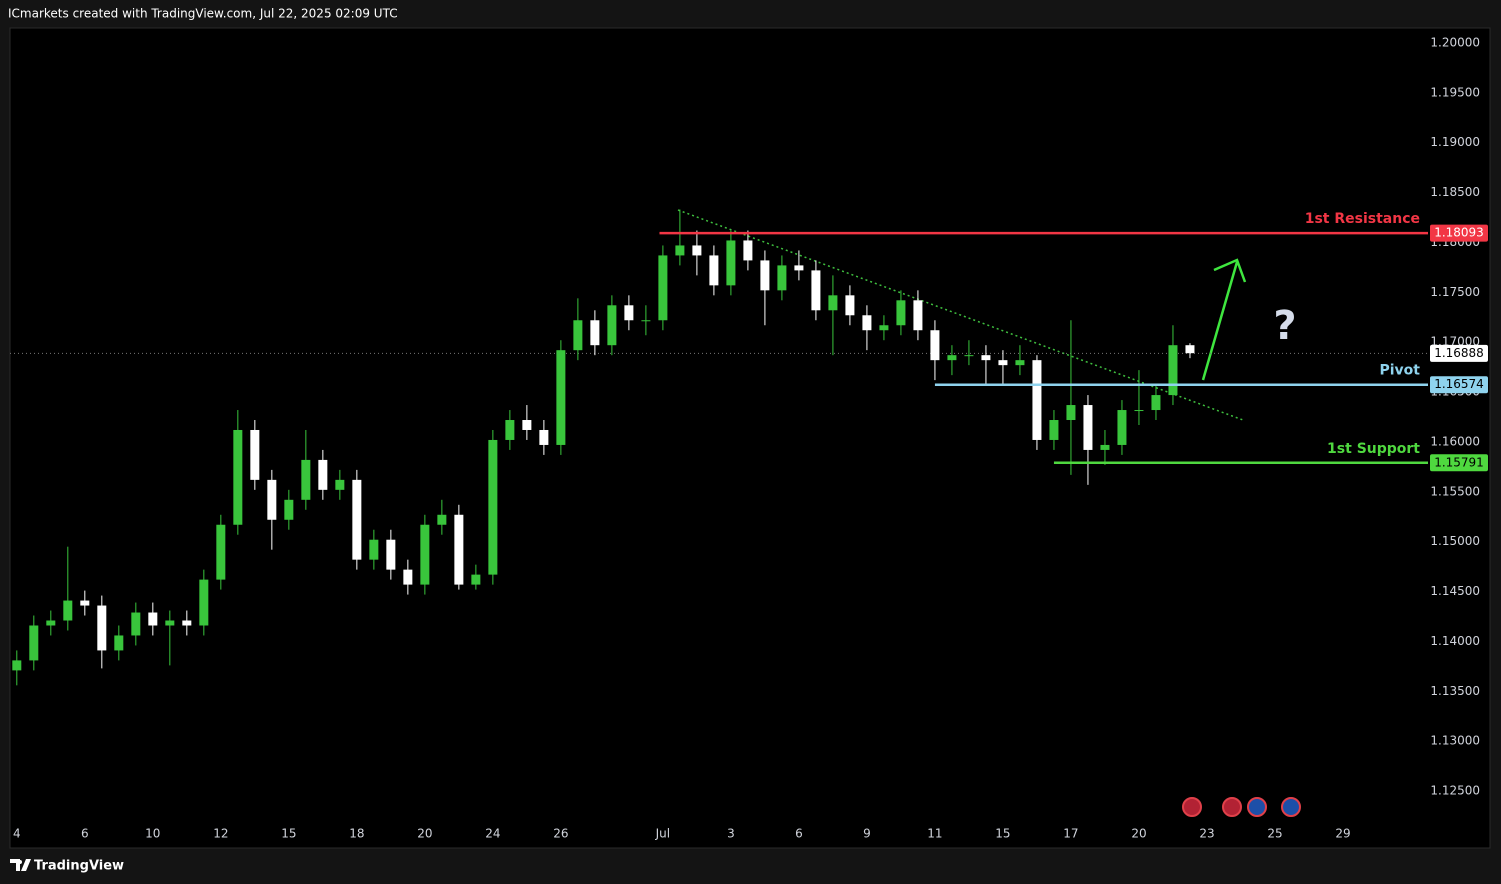 This screenshot has height=884, width=1501. What do you see at coordinates (1455, 591) in the screenshot?
I see `y-tick-label: 1.14500` at bounding box center [1455, 591].